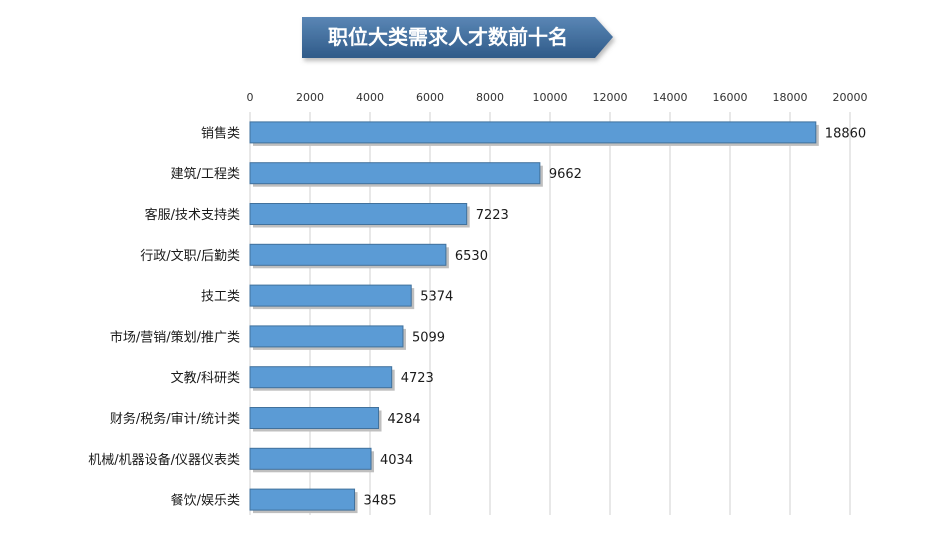  What do you see at coordinates (175, 337) in the screenshot?
I see `category-label: 市场/营销/策划/推广类` at bounding box center [175, 337].